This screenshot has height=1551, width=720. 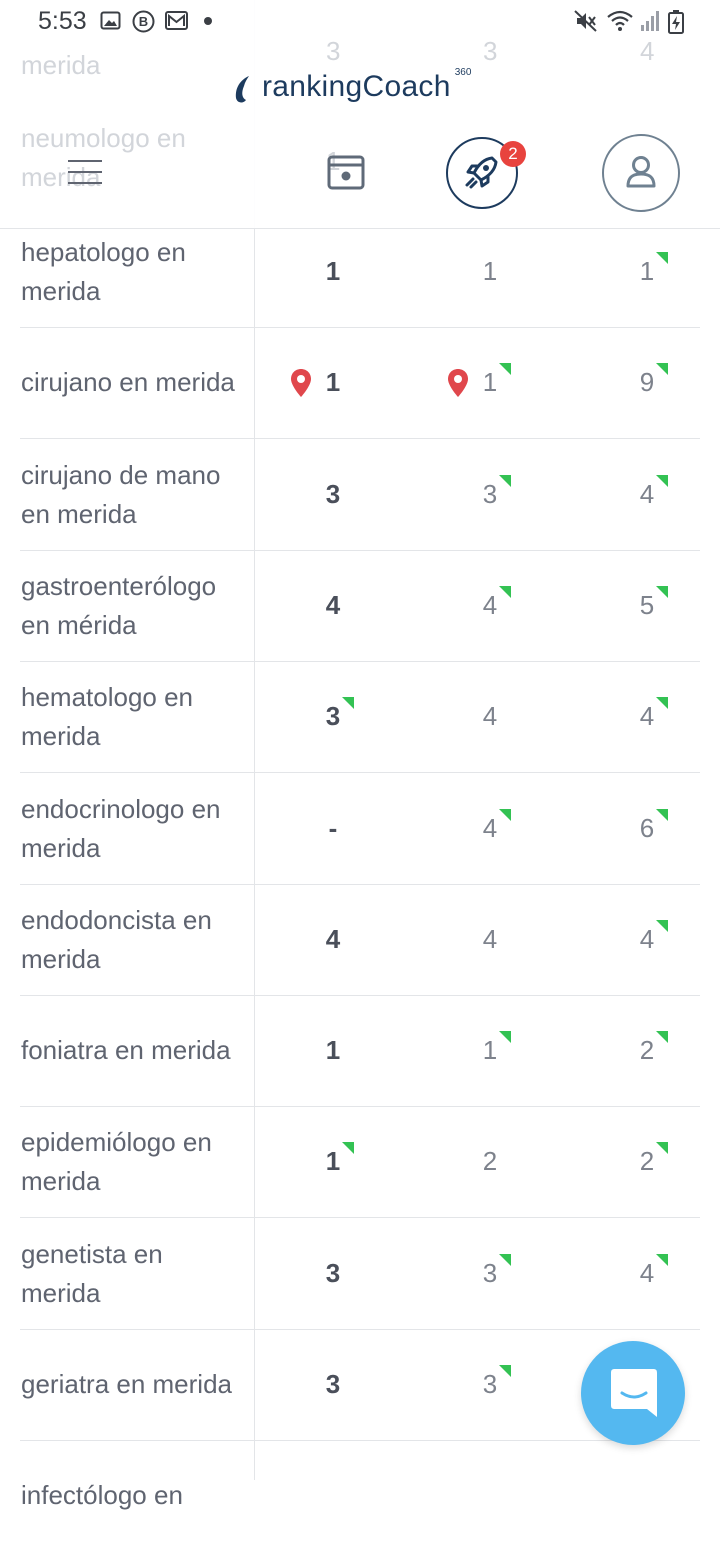 I want to click on status-bar: 5:53 B, so click(x=360, y=22).